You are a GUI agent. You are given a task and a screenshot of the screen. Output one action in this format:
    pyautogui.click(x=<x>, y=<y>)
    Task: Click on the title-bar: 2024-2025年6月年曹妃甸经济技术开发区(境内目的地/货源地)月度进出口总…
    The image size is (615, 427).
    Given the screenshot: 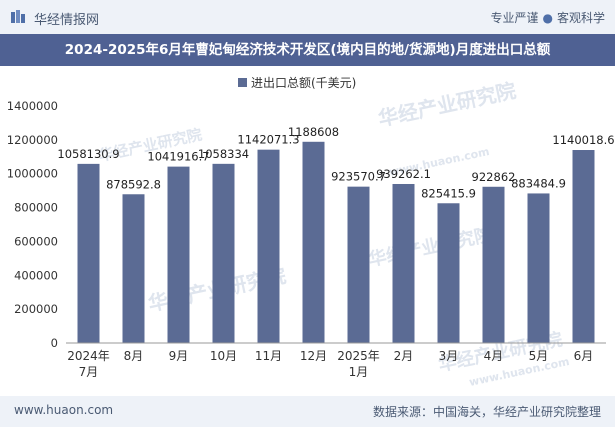 What is the action you would take?
    pyautogui.click(x=307, y=50)
    